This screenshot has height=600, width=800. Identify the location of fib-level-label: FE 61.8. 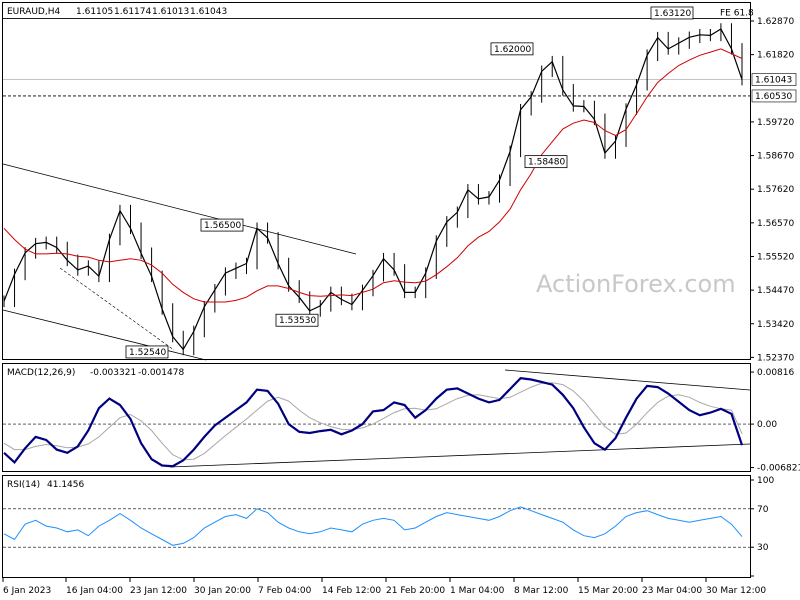
(737, 13).